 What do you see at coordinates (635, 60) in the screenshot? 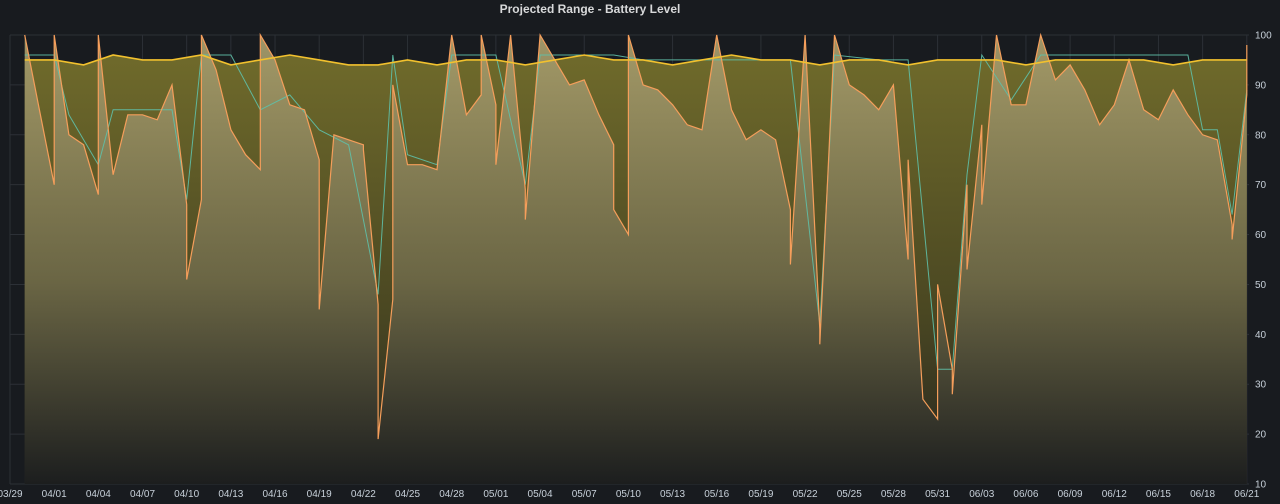
I see `series-line-battery-level` at bounding box center [635, 60].